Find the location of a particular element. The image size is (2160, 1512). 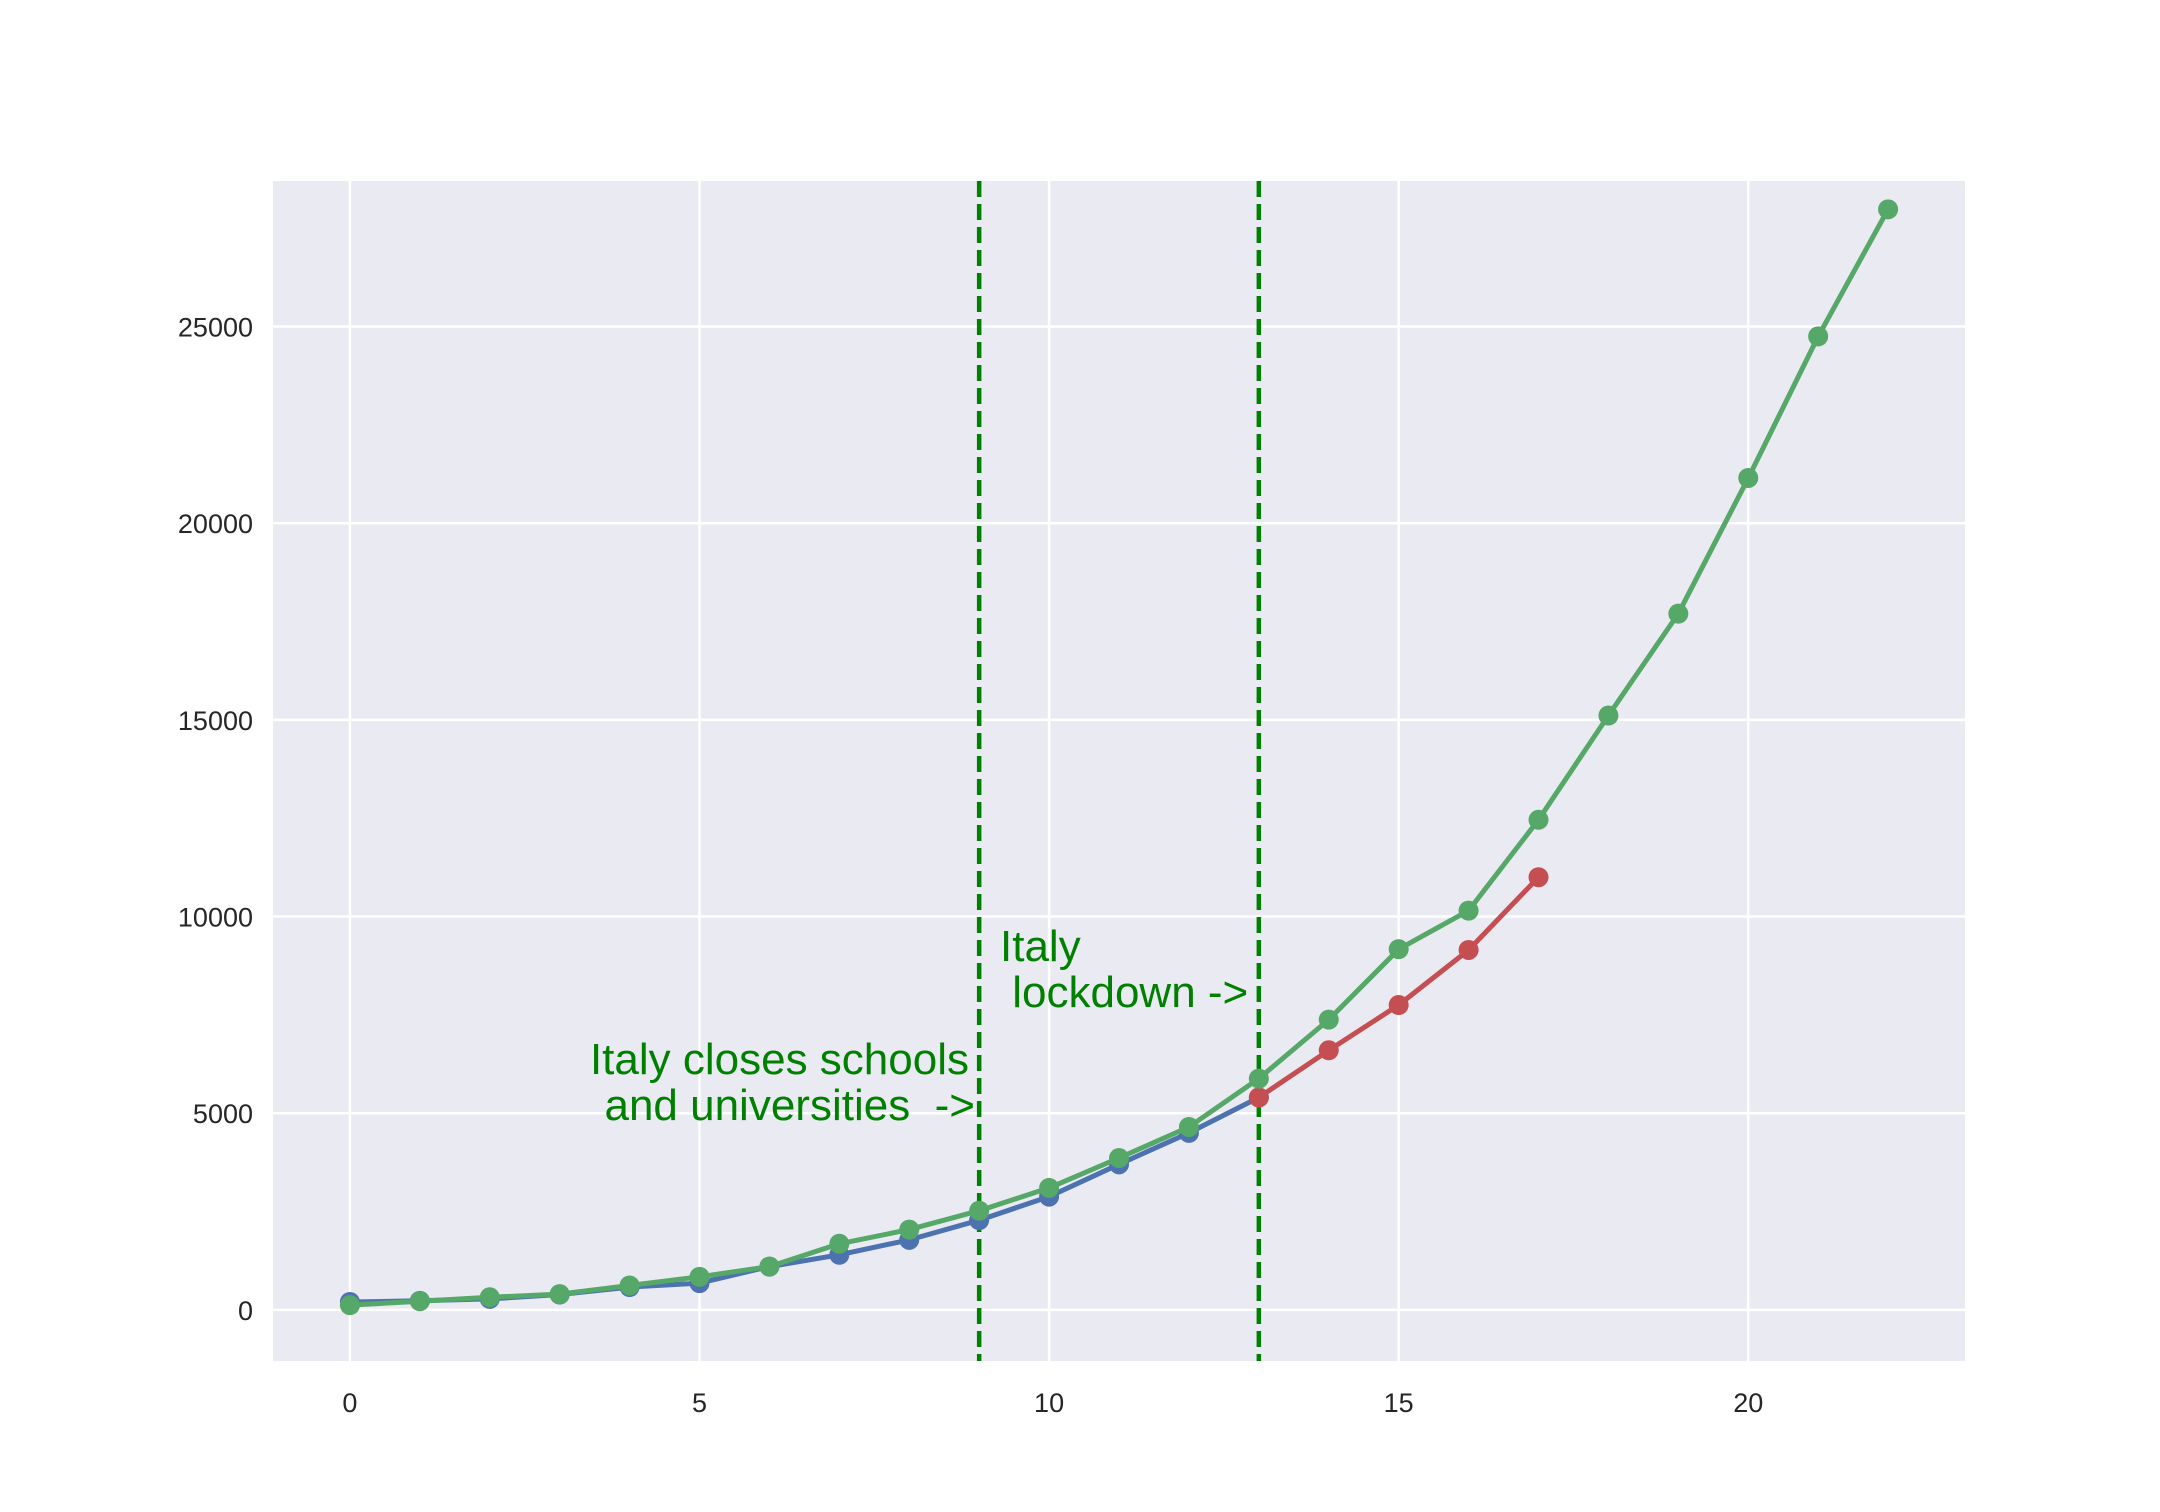

y-tick-label: 5000 is located at coordinates (223, 1114).